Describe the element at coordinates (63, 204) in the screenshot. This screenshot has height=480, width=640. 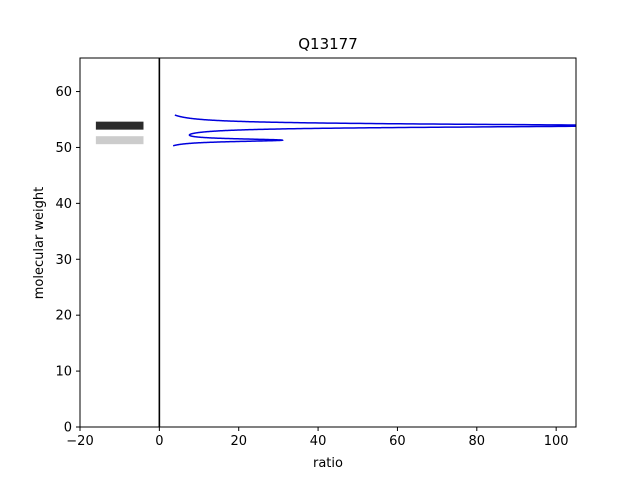
I see `y-tick-label: 40` at that location.